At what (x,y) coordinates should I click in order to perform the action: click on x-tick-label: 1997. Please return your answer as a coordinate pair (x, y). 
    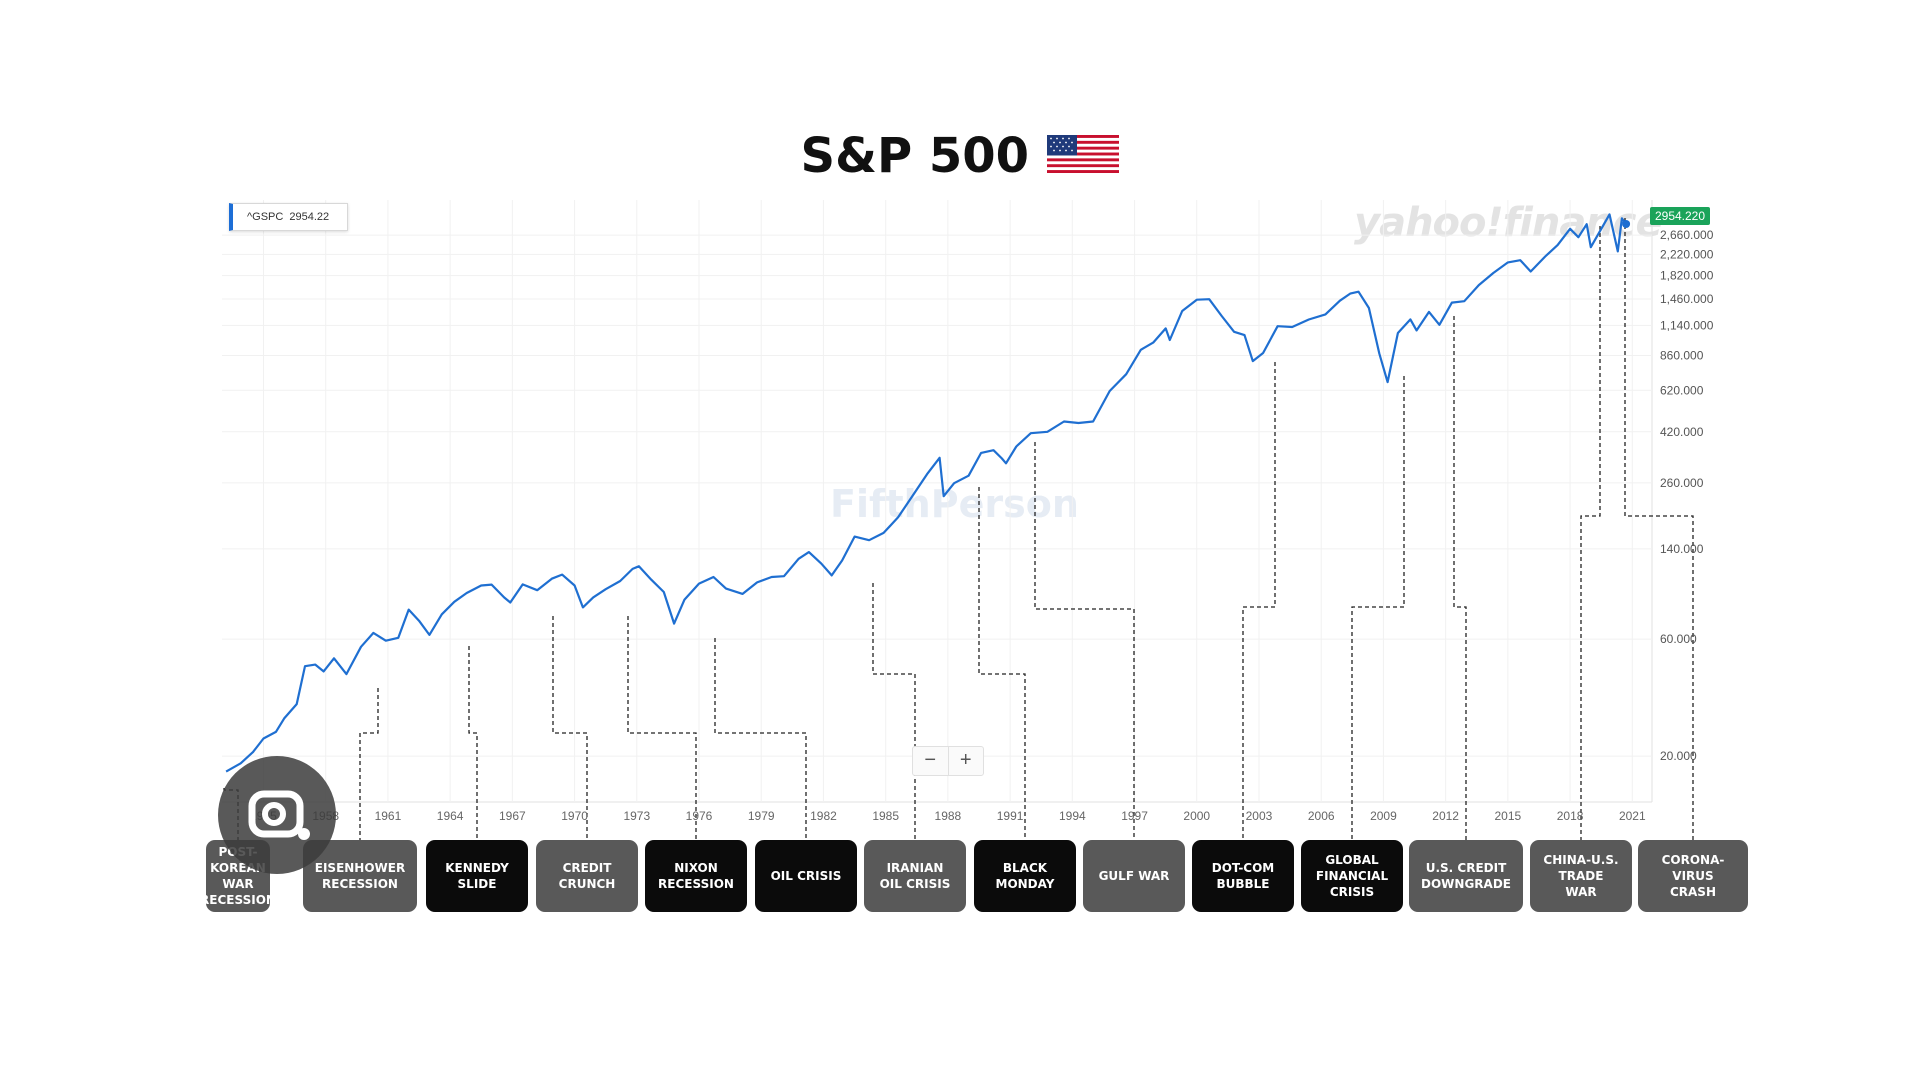
    Looking at the image, I should click on (1134, 816).